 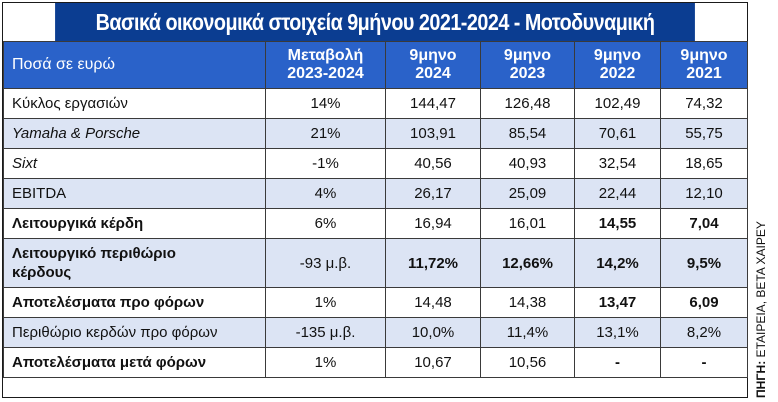 What do you see at coordinates (704, 103) in the screenshot?
I see `table-cell: 74,32` at bounding box center [704, 103].